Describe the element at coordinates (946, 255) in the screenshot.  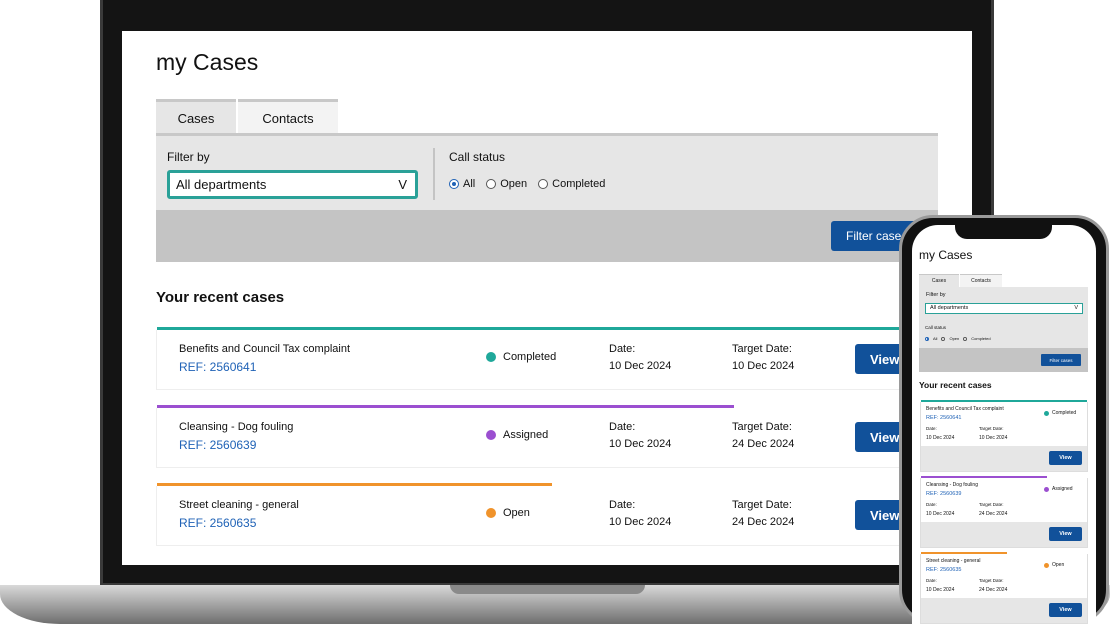
I see `mobile-page-title: my Cases` at that location.